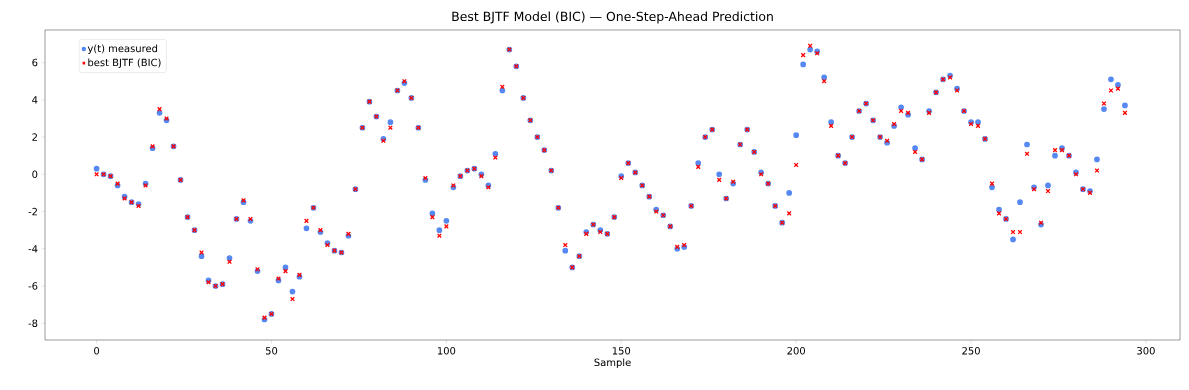  Describe the element at coordinates (97, 351) in the screenshot. I see `x-tick-label: 0` at that location.